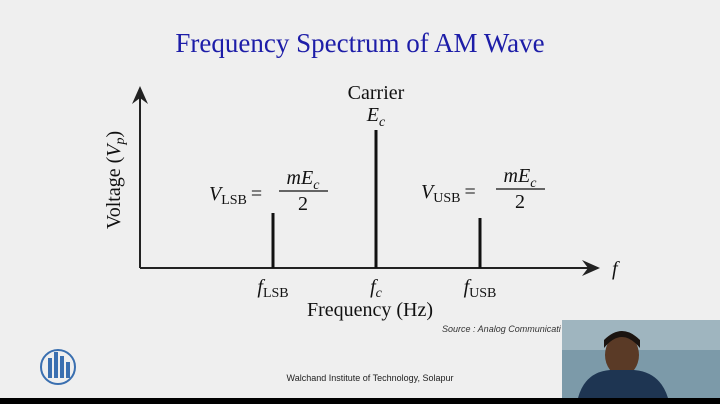  I want to click on x-tick-subscript: c, so click(379, 293).